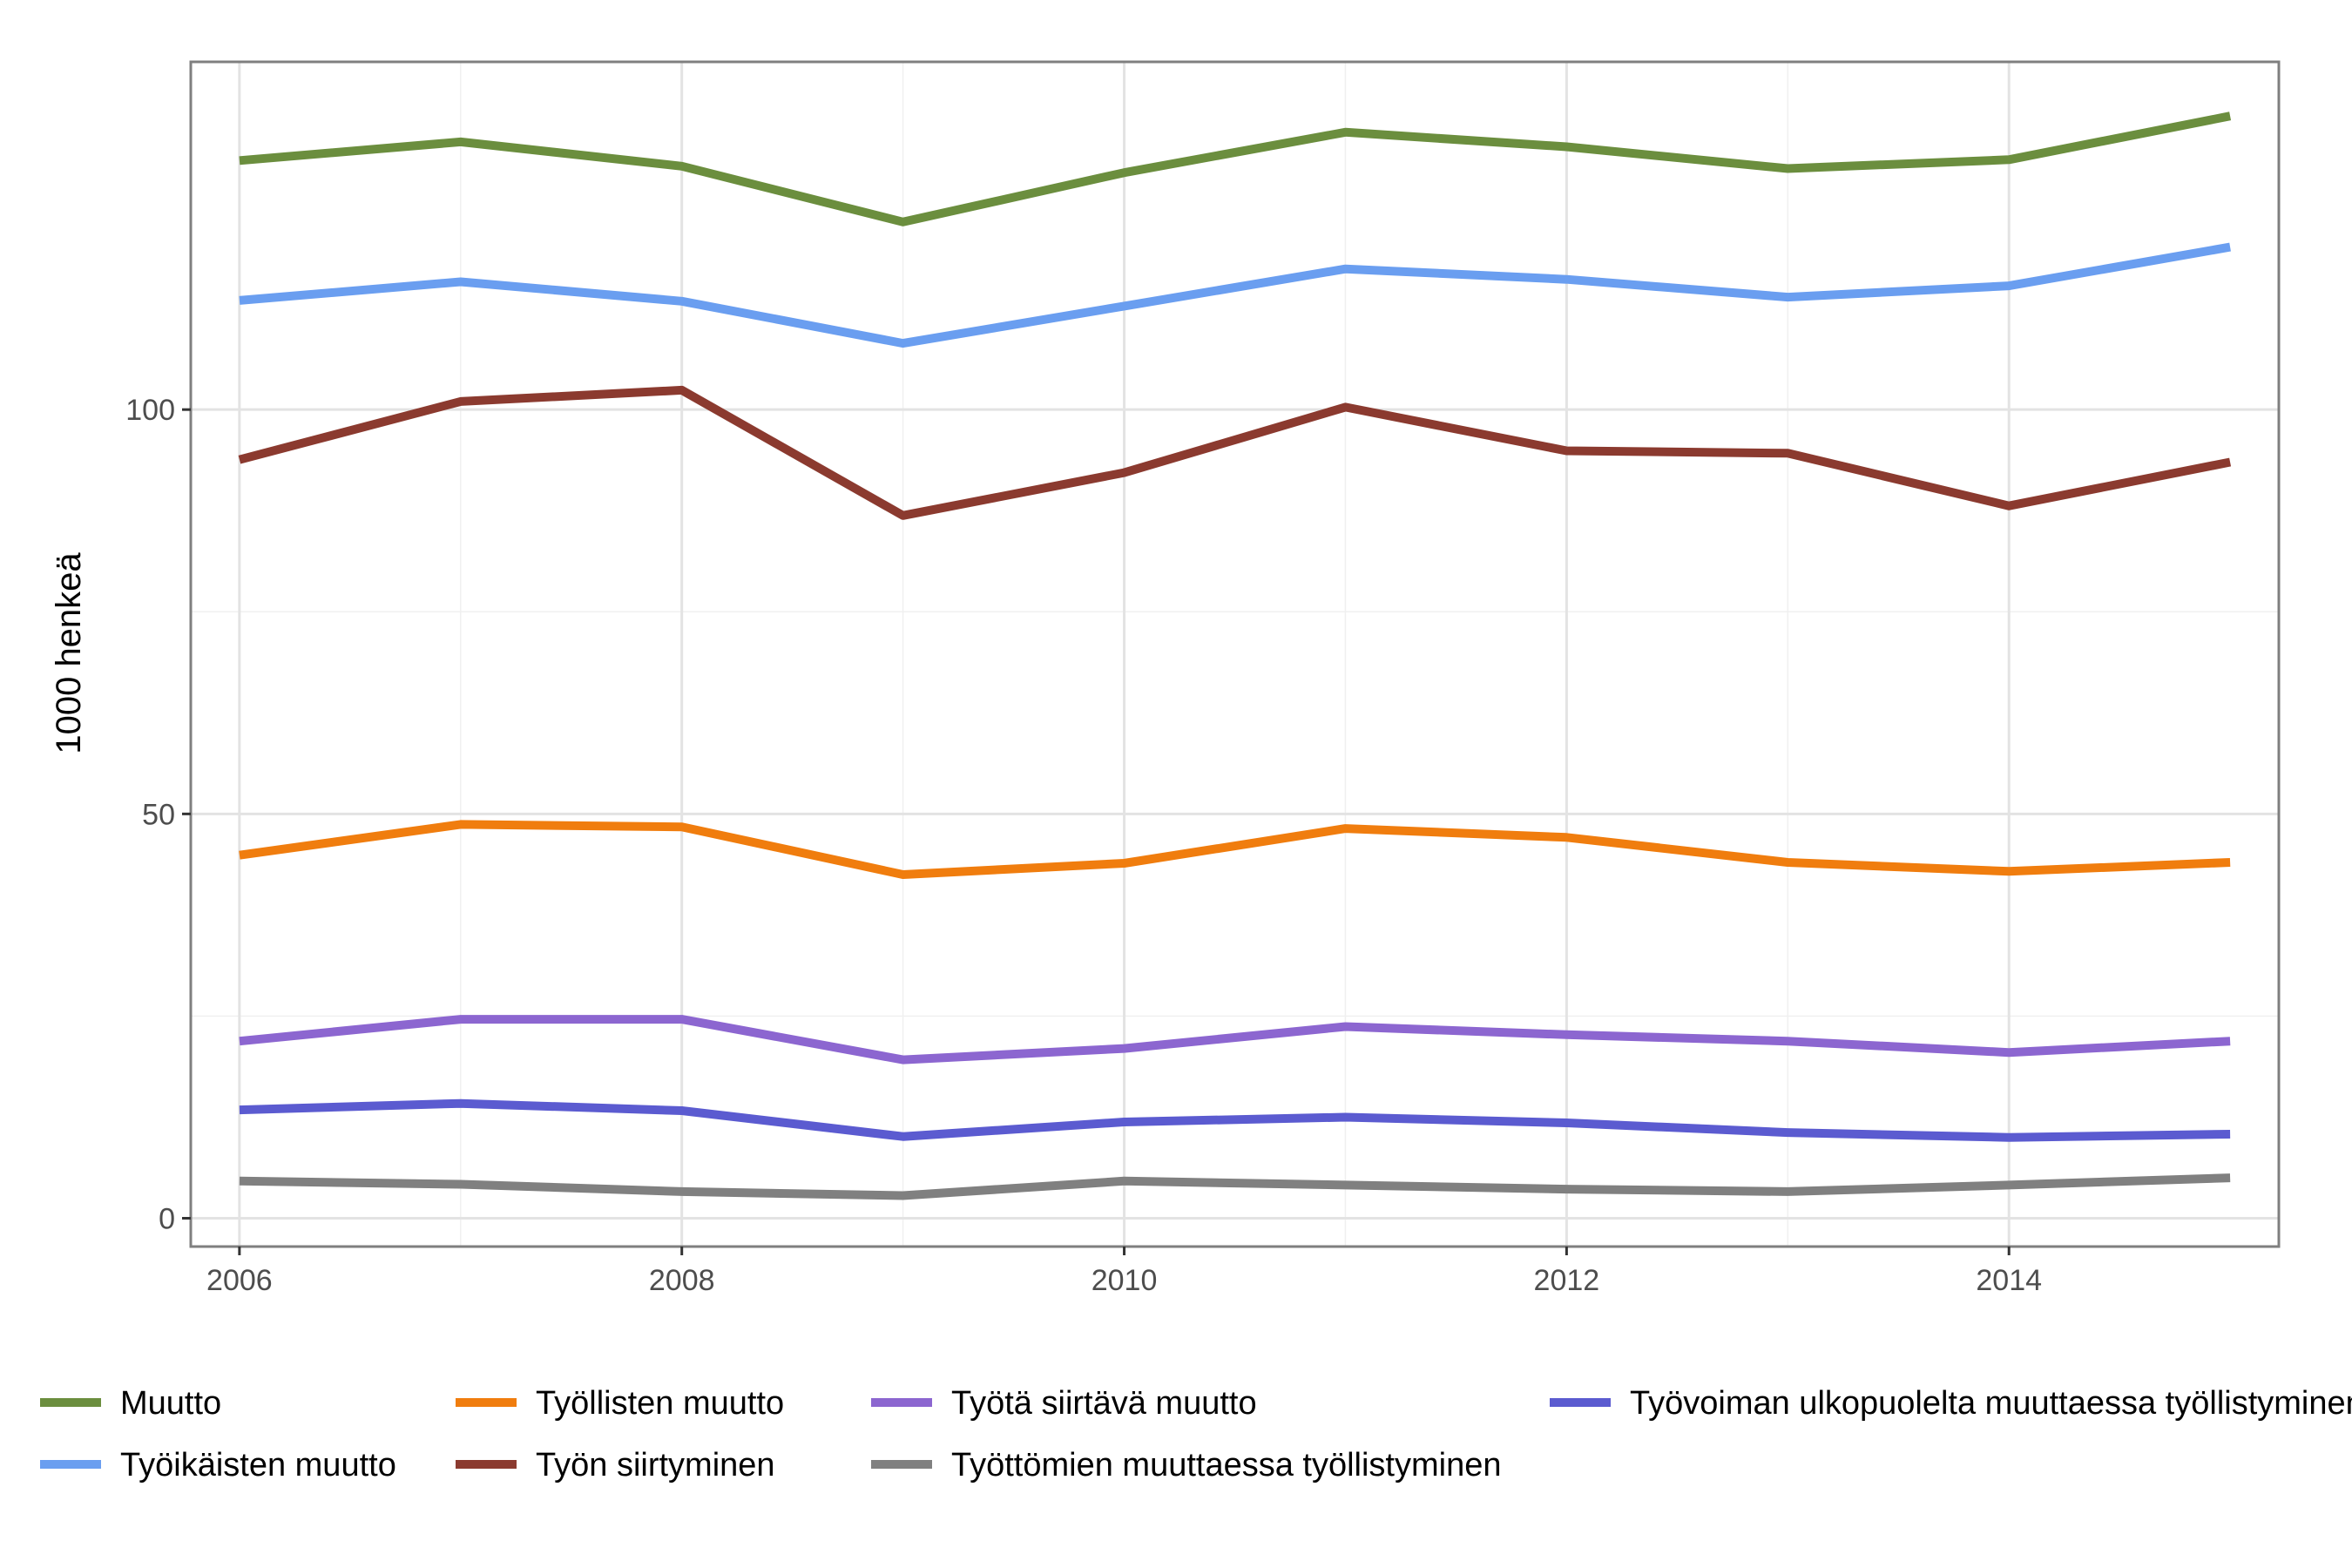 The height and width of the screenshot is (1568, 2352). I want to click on y-axis: 0 50 100, so click(158, 815).